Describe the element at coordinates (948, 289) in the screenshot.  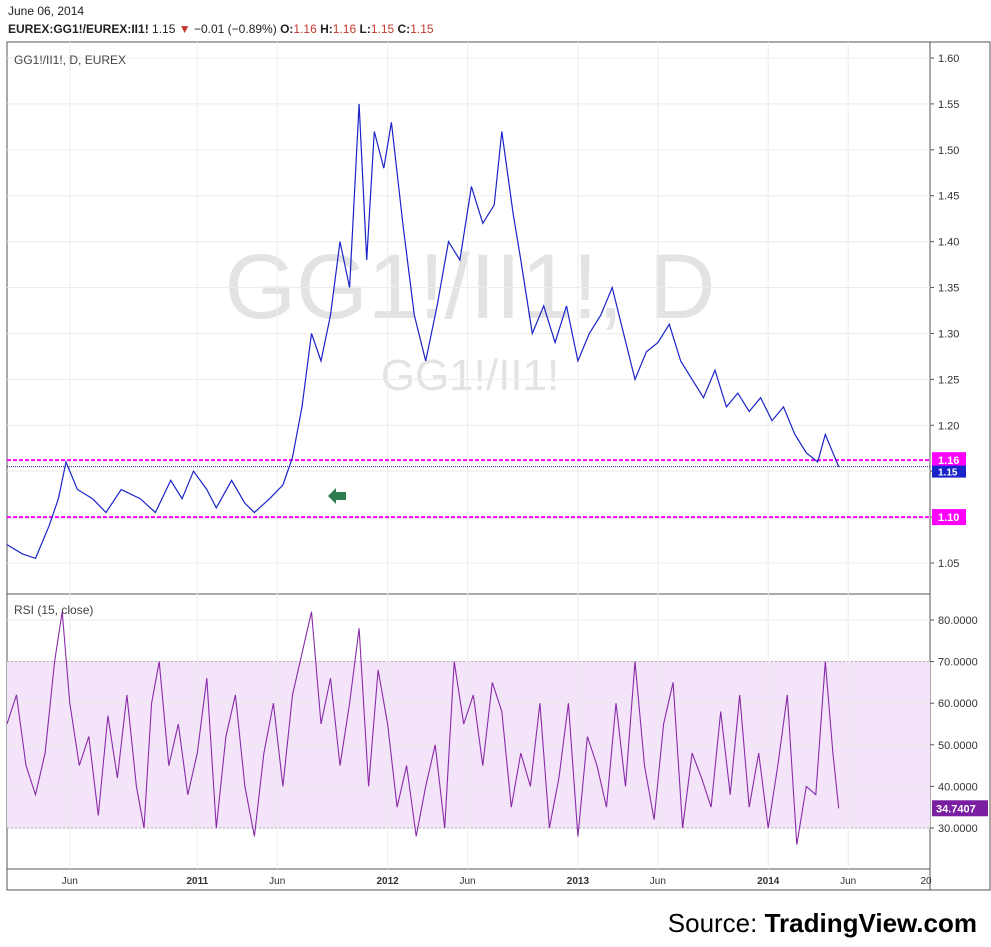
I see `price-tick-label: 1.35` at that location.